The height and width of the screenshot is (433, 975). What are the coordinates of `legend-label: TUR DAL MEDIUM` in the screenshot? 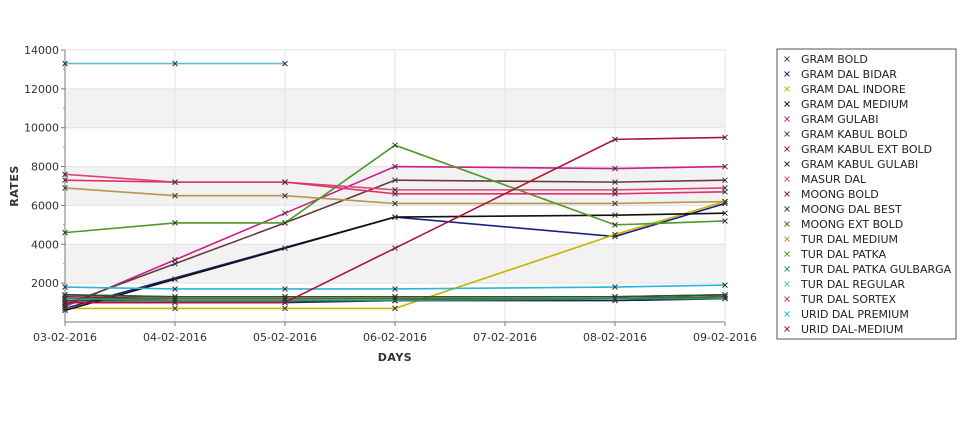 It's located at (849, 239).